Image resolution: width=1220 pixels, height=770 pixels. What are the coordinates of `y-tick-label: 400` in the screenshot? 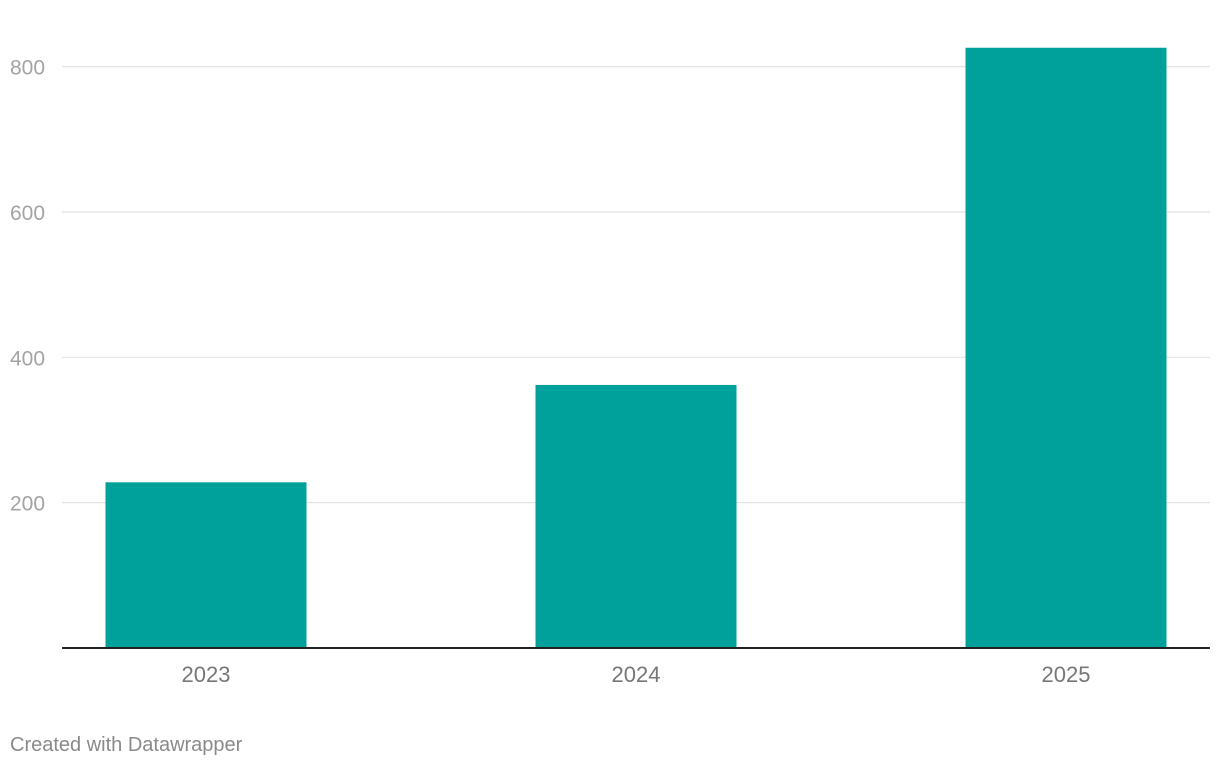 It's located at (27, 358).